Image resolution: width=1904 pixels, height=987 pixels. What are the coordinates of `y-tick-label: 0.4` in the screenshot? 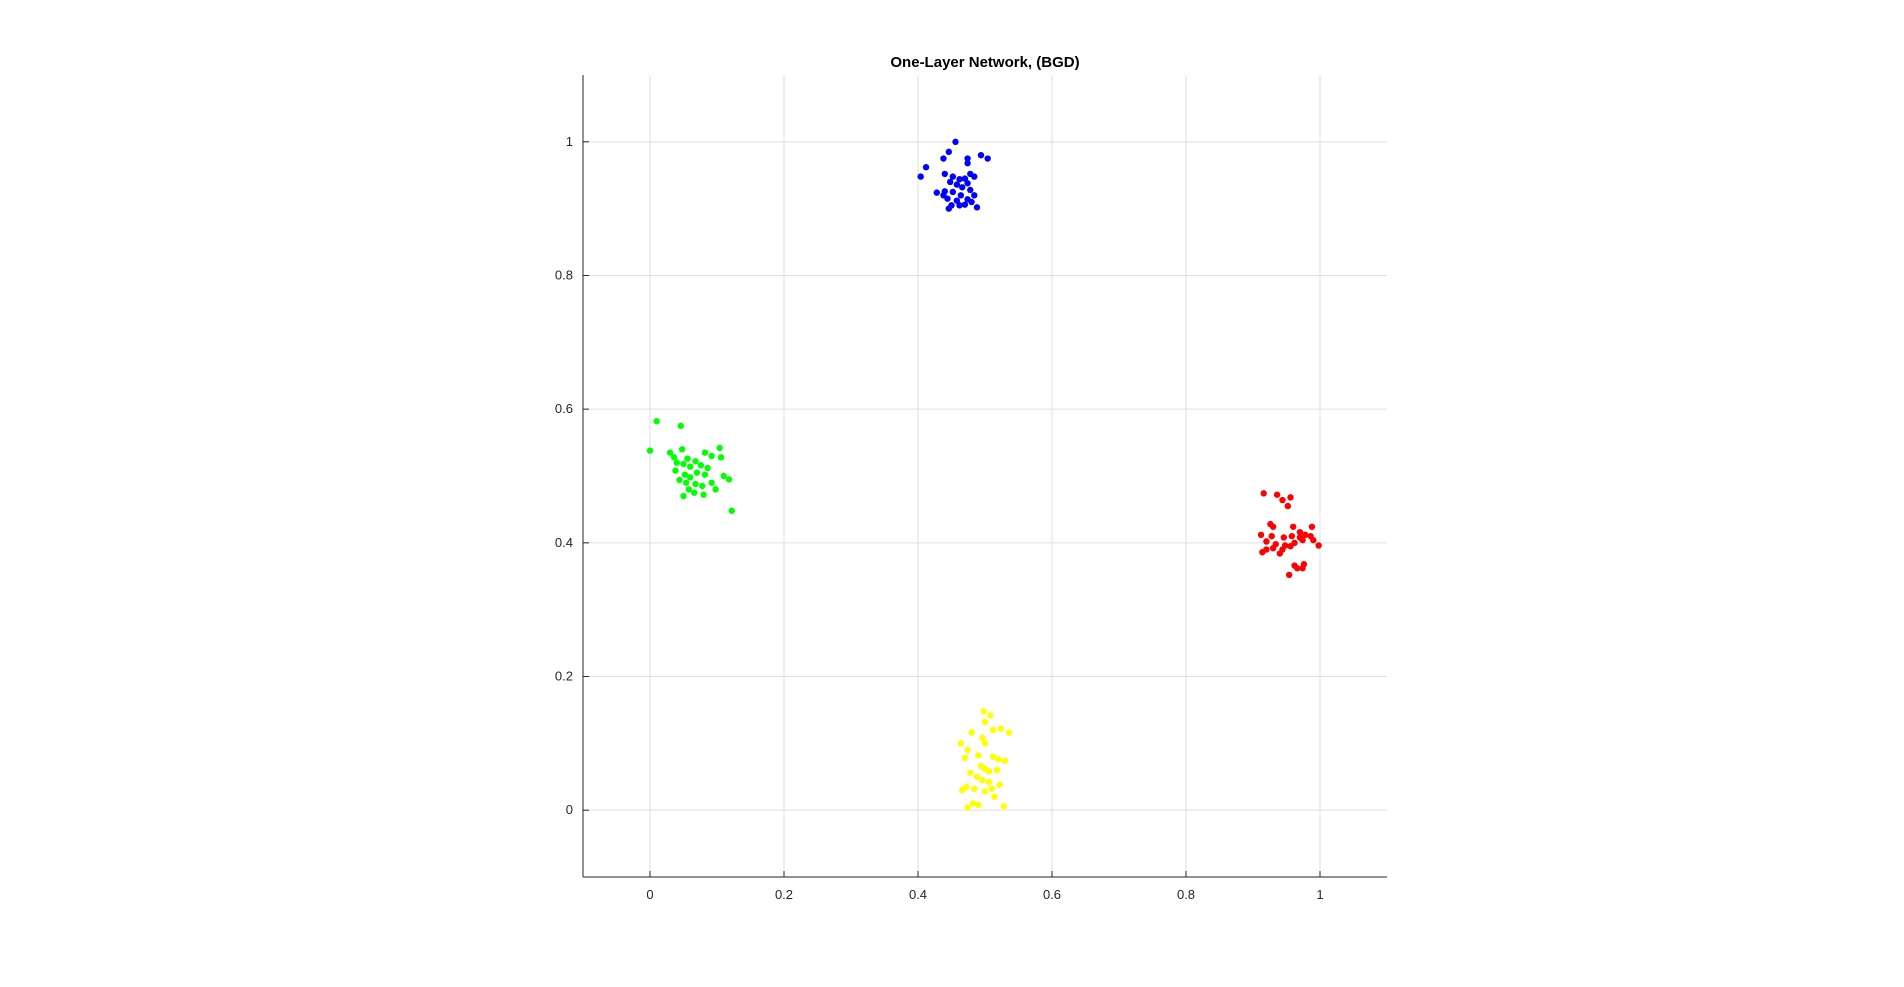 It's located at (564, 542).